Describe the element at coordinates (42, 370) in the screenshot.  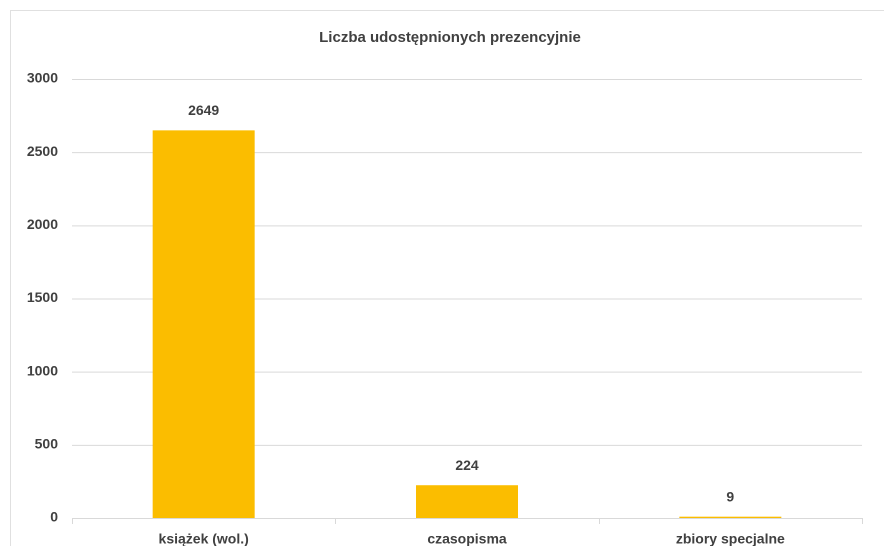
I see `y-tick-label: 1000` at that location.